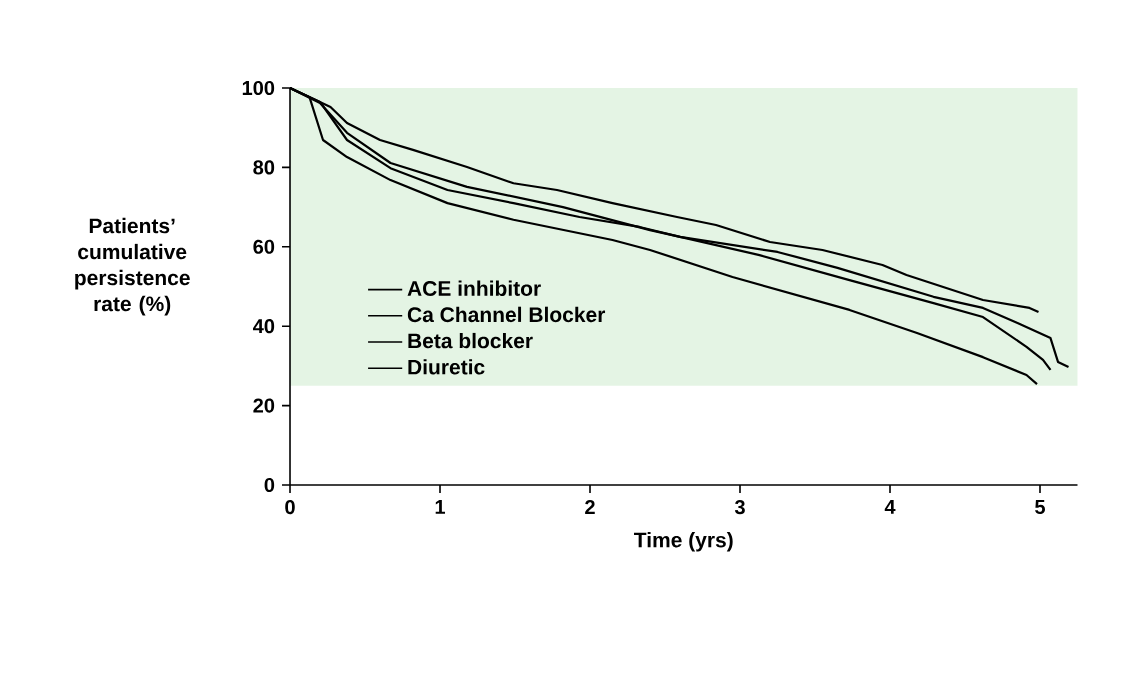 This screenshot has width=1130, height=680. Describe the element at coordinates (739, 507) in the screenshot. I see `x-tick-label: 3` at that location.